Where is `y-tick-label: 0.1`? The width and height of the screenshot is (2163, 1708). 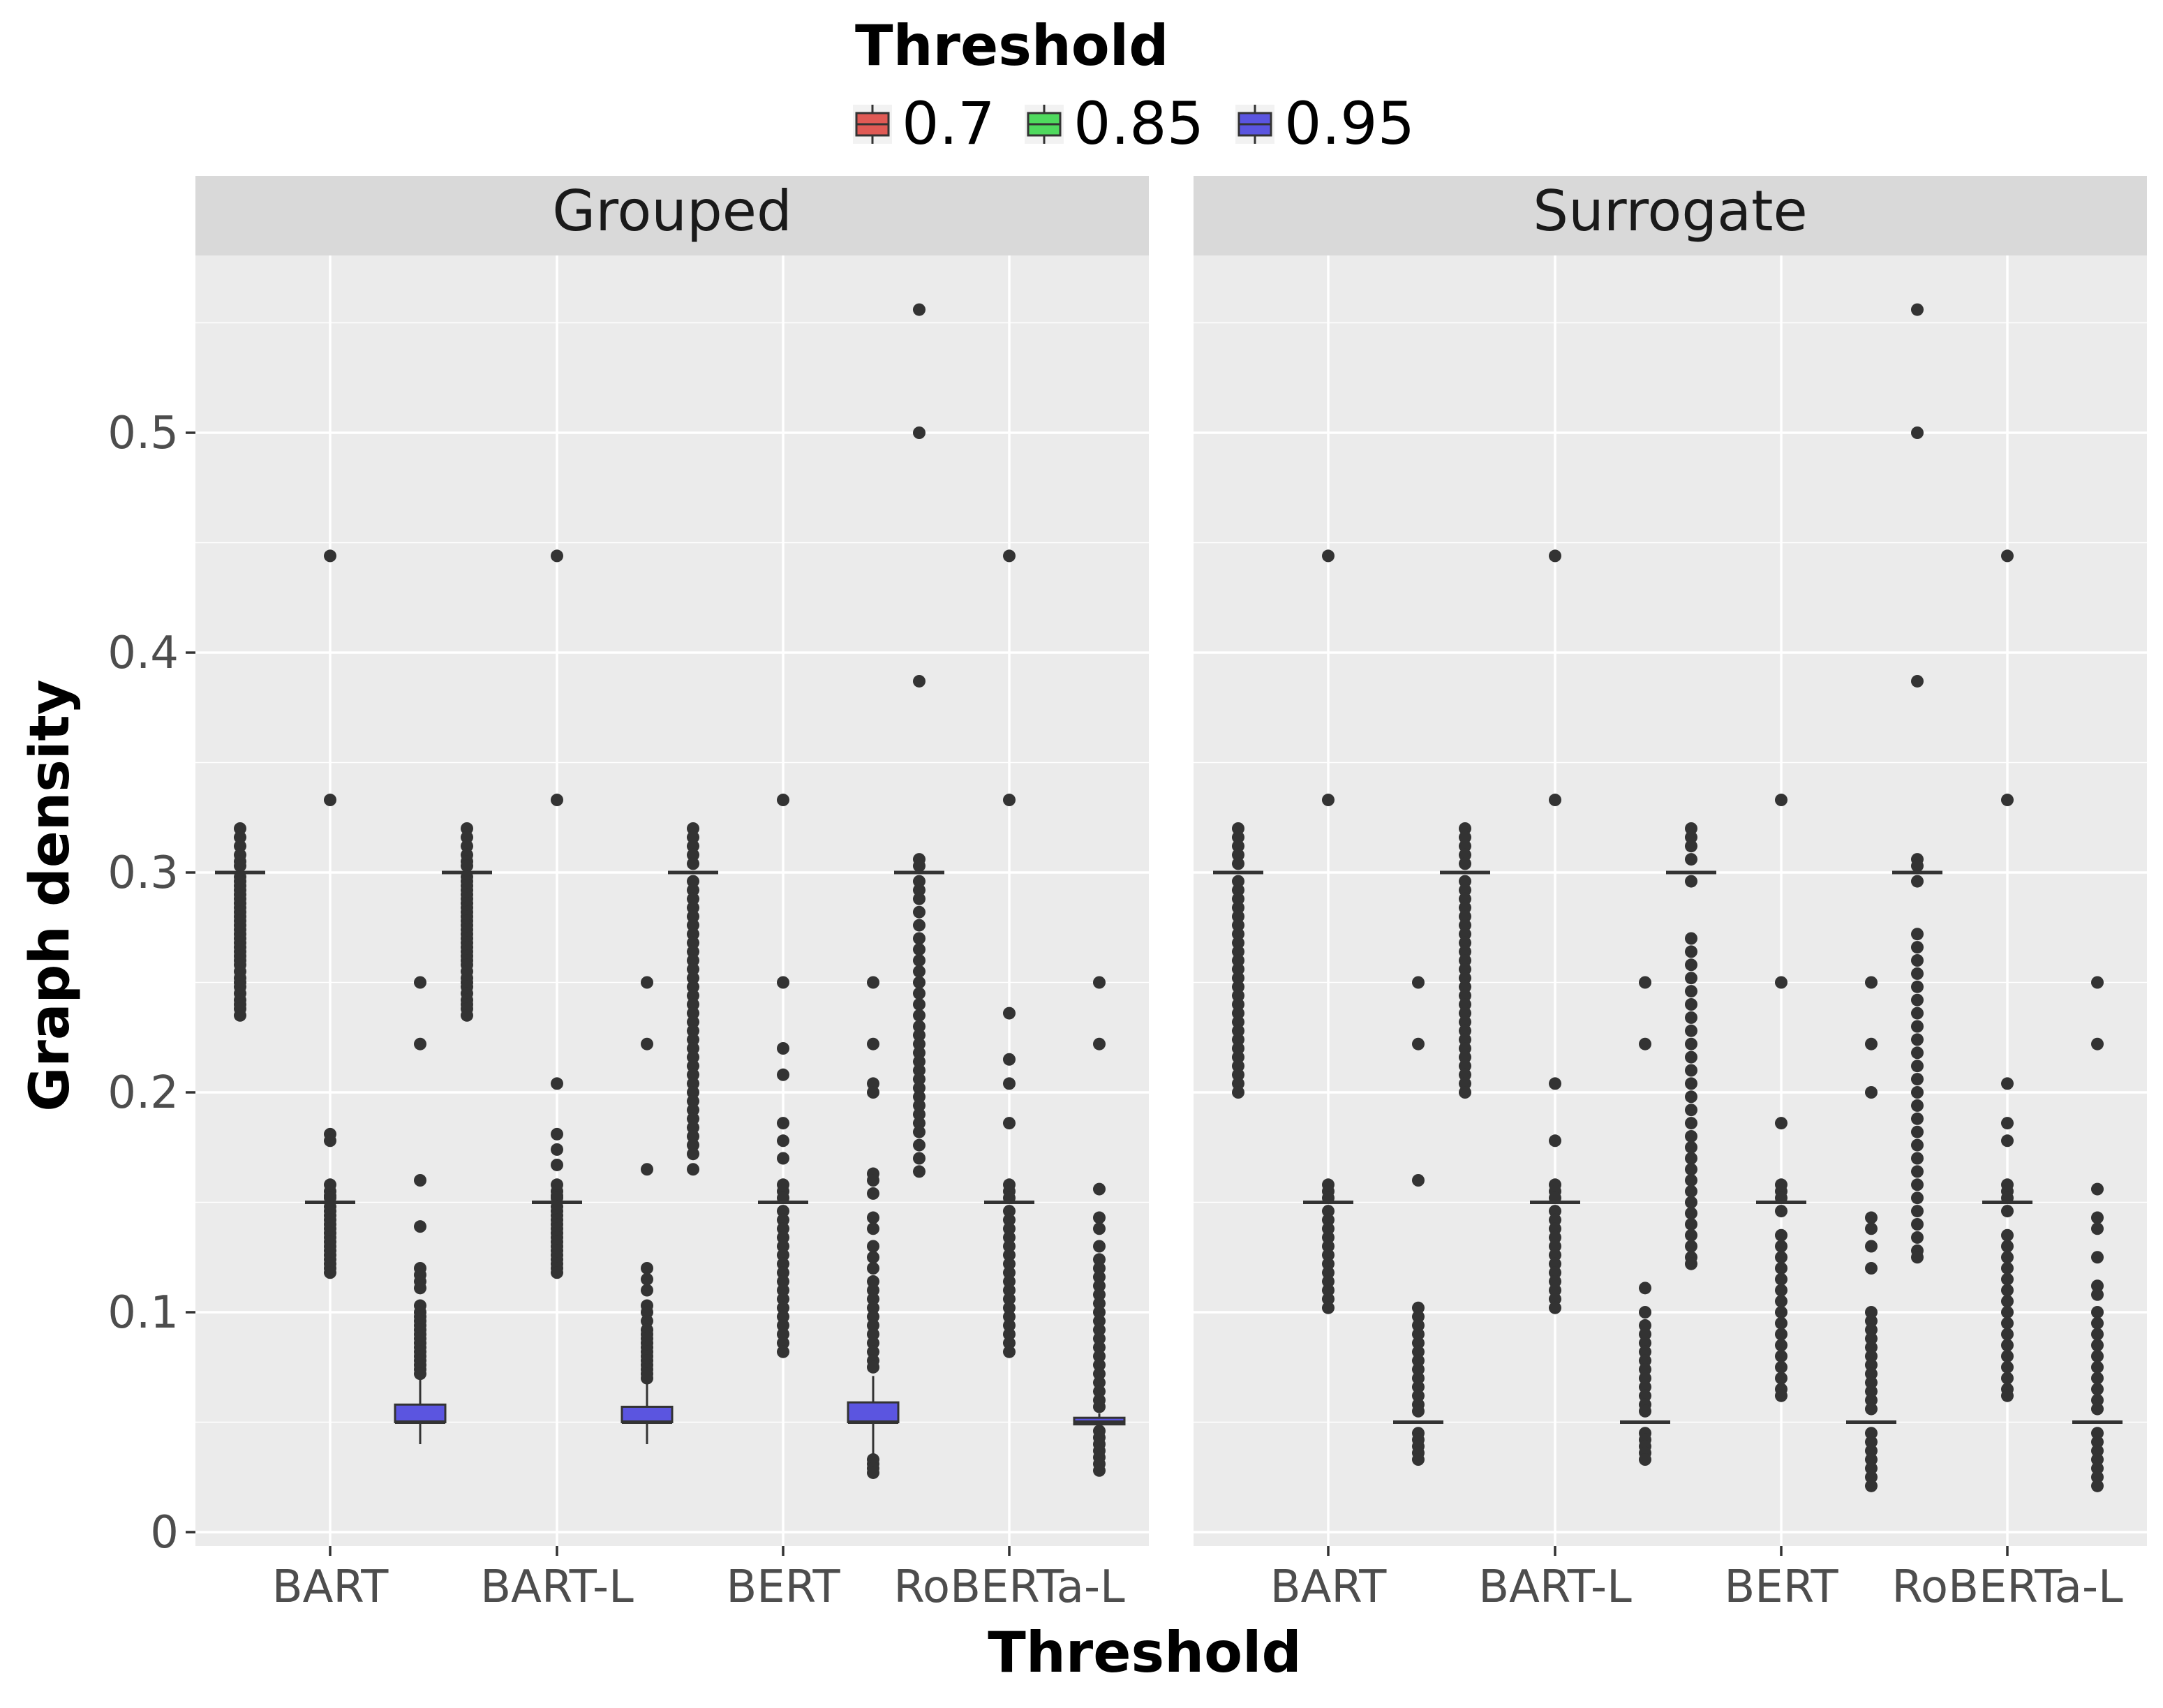
y-tick-label: 0.1 is located at coordinates (143, 1313).